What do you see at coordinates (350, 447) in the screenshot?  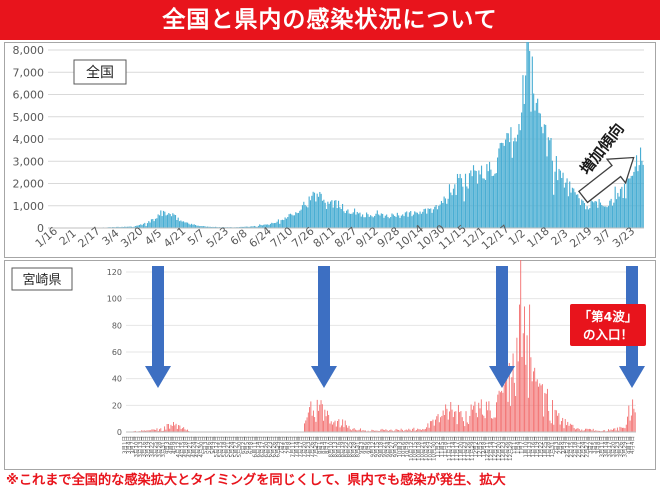 I see `x-tick-label: 8月25日` at bounding box center [350, 447].